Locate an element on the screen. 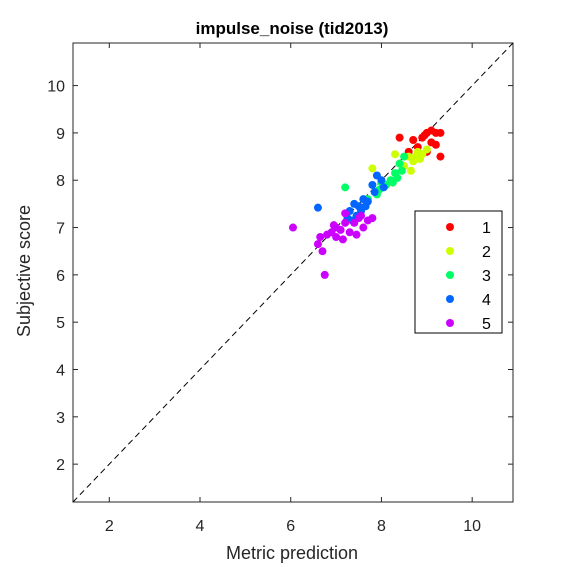  y-tick-label: 5 is located at coordinates (60, 323).